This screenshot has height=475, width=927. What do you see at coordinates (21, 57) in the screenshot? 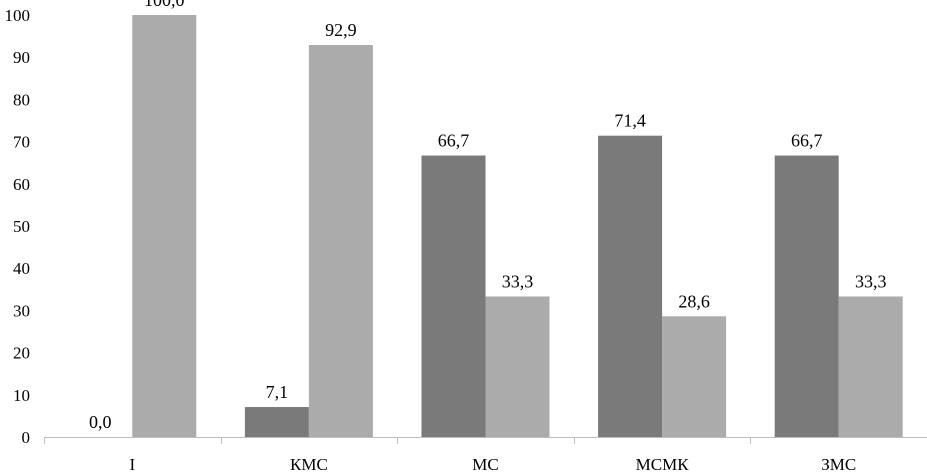
I see `y-tick-label: 90` at bounding box center [21, 57].